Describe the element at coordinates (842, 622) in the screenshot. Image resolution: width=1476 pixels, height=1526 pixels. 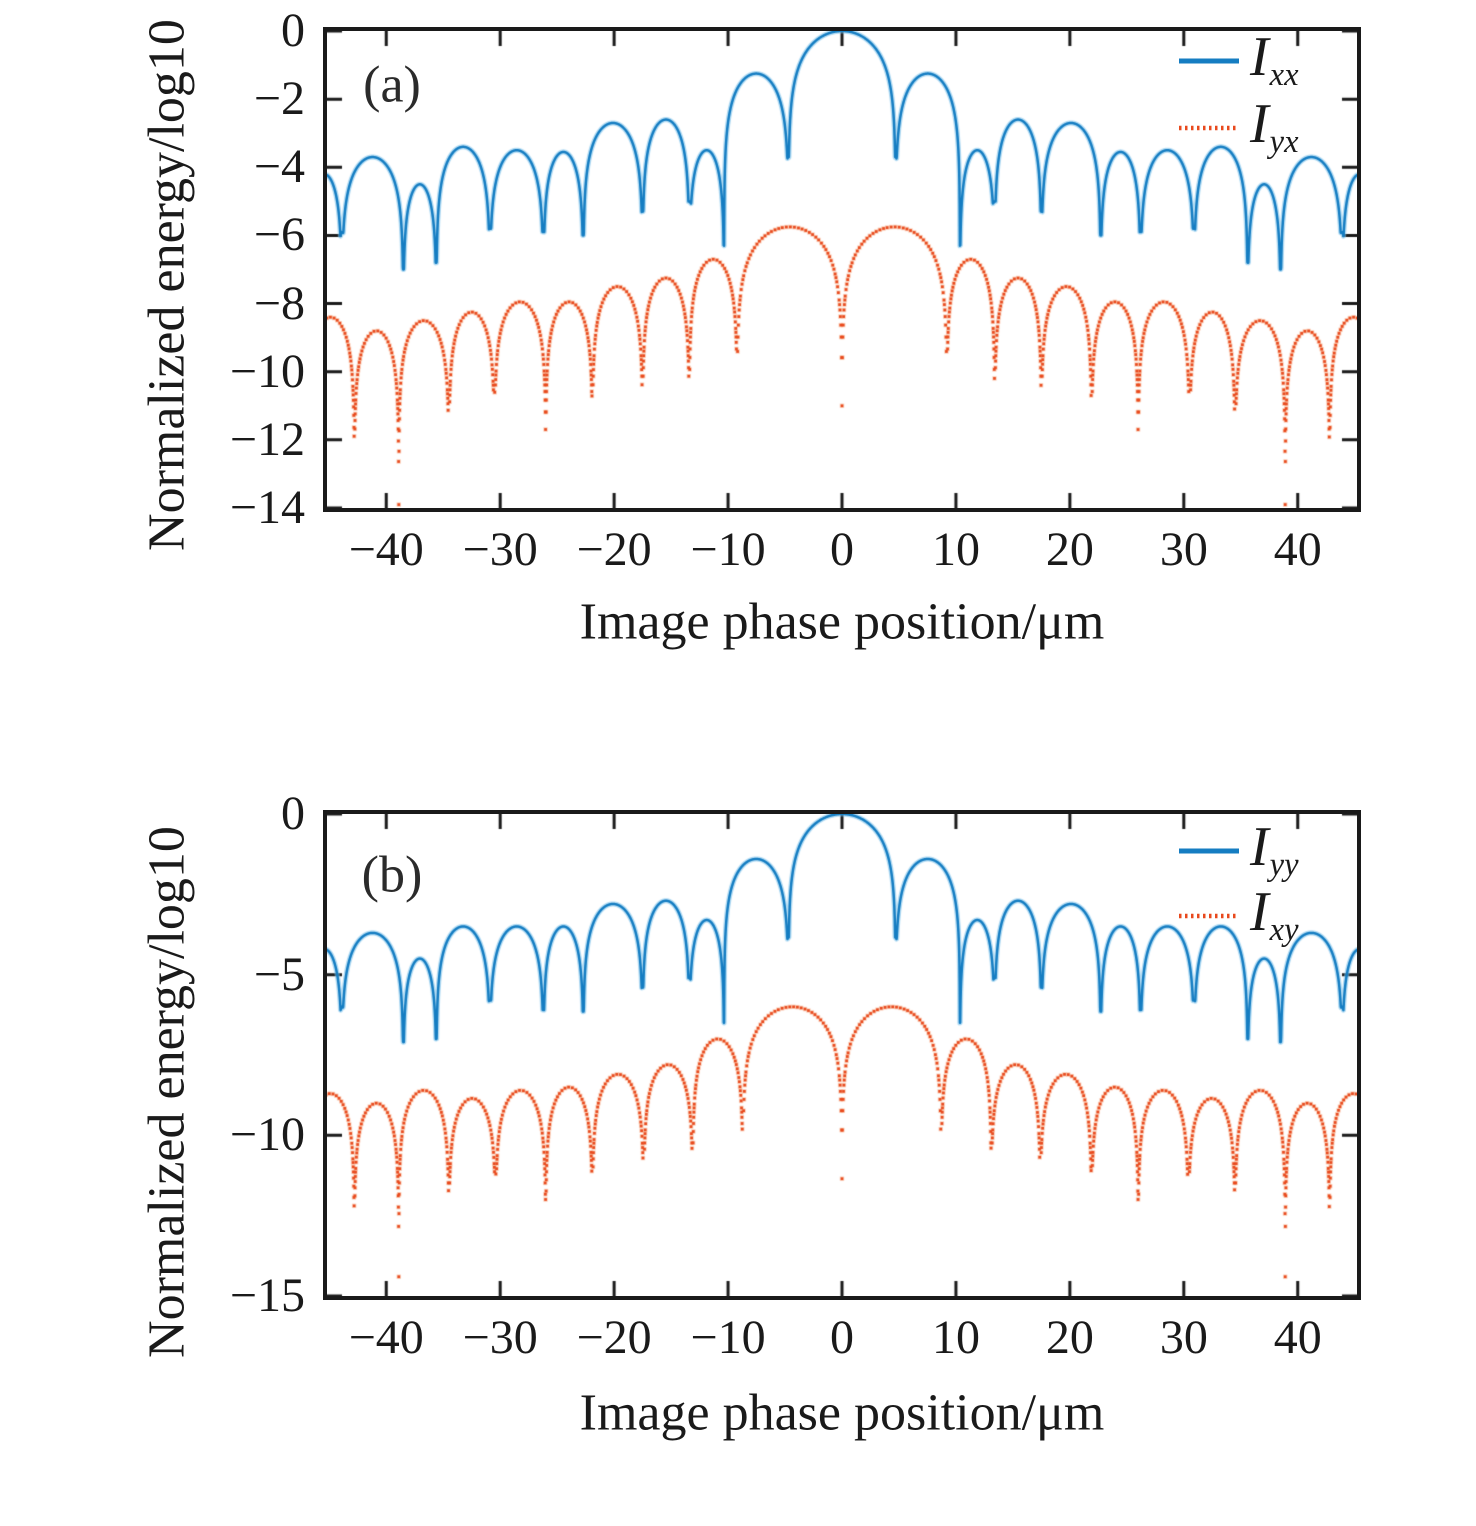
I see `plot-a-x-axis-label: Image phase position/μm` at that location.